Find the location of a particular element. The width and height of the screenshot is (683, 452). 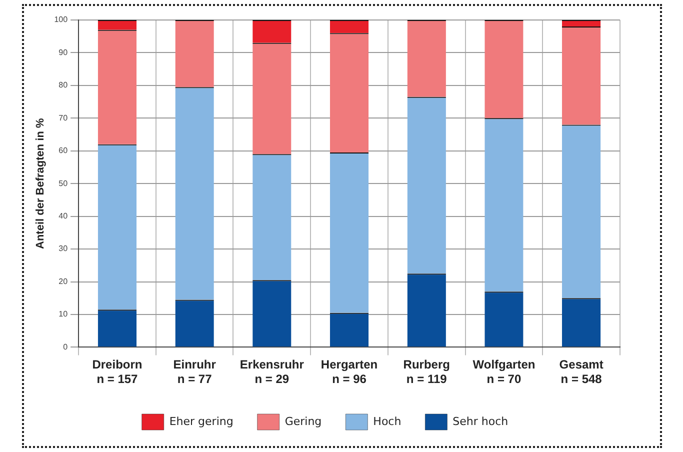

y-tick-label: 20 is located at coordinates (63, 281).